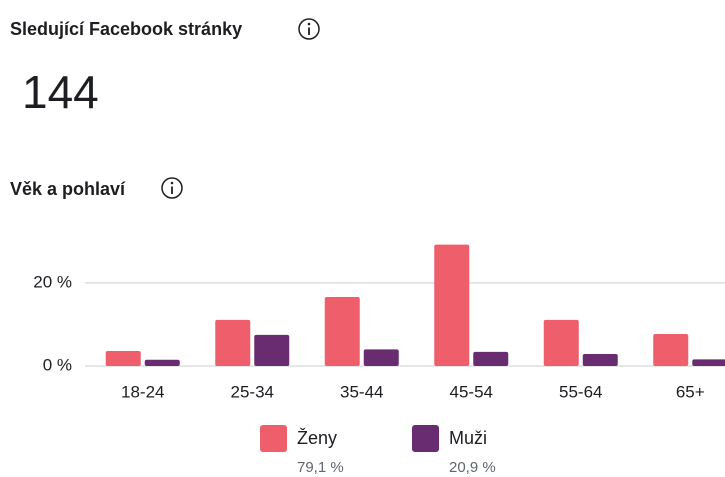 This screenshot has height=477, width=725. I want to click on chart-title: Věk a pohlaví, so click(68, 189).